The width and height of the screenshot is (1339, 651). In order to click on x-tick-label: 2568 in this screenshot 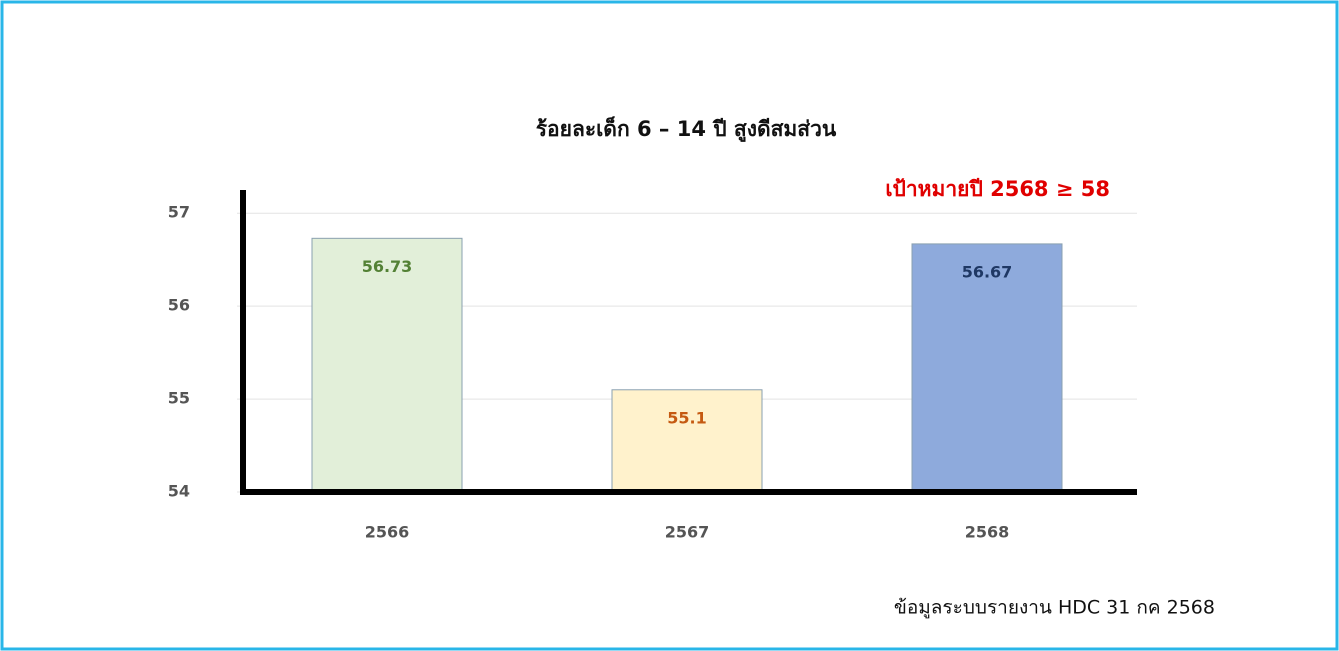, I will do `click(987, 532)`.